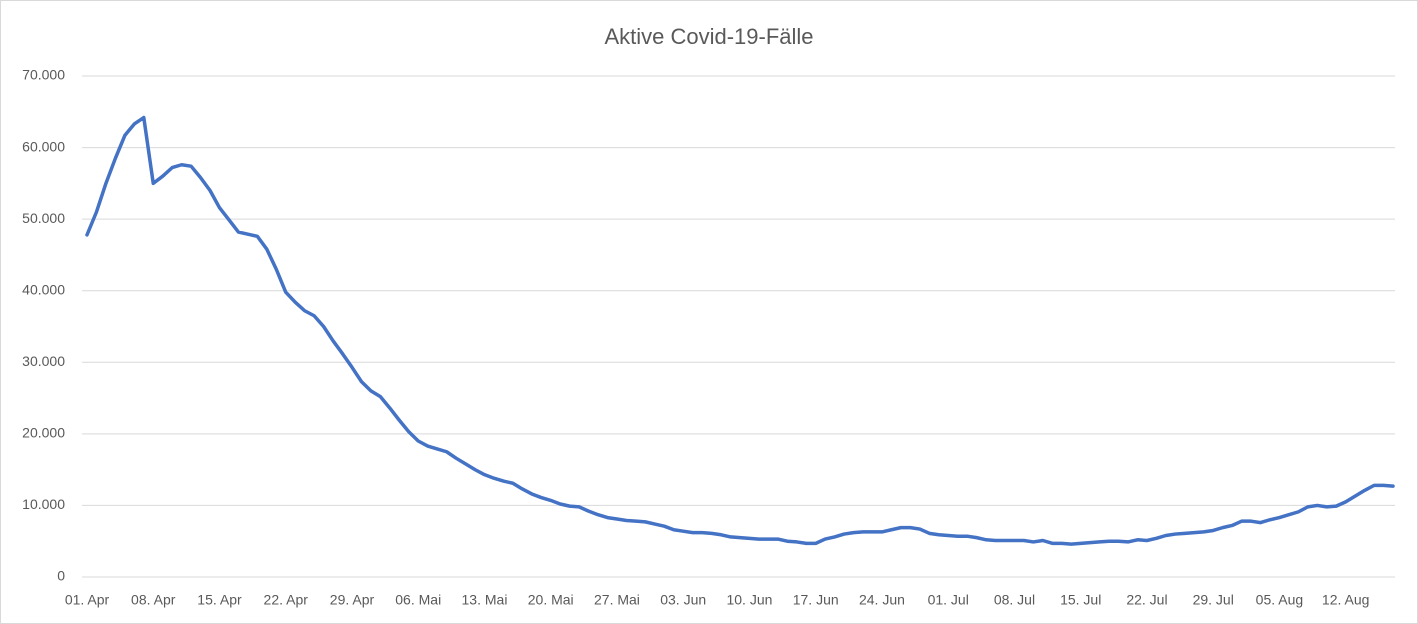 Image resolution: width=1418 pixels, height=624 pixels. What do you see at coordinates (43, 504) in the screenshot?
I see `y-tick-label: 10.000` at bounding box center [43, 504].